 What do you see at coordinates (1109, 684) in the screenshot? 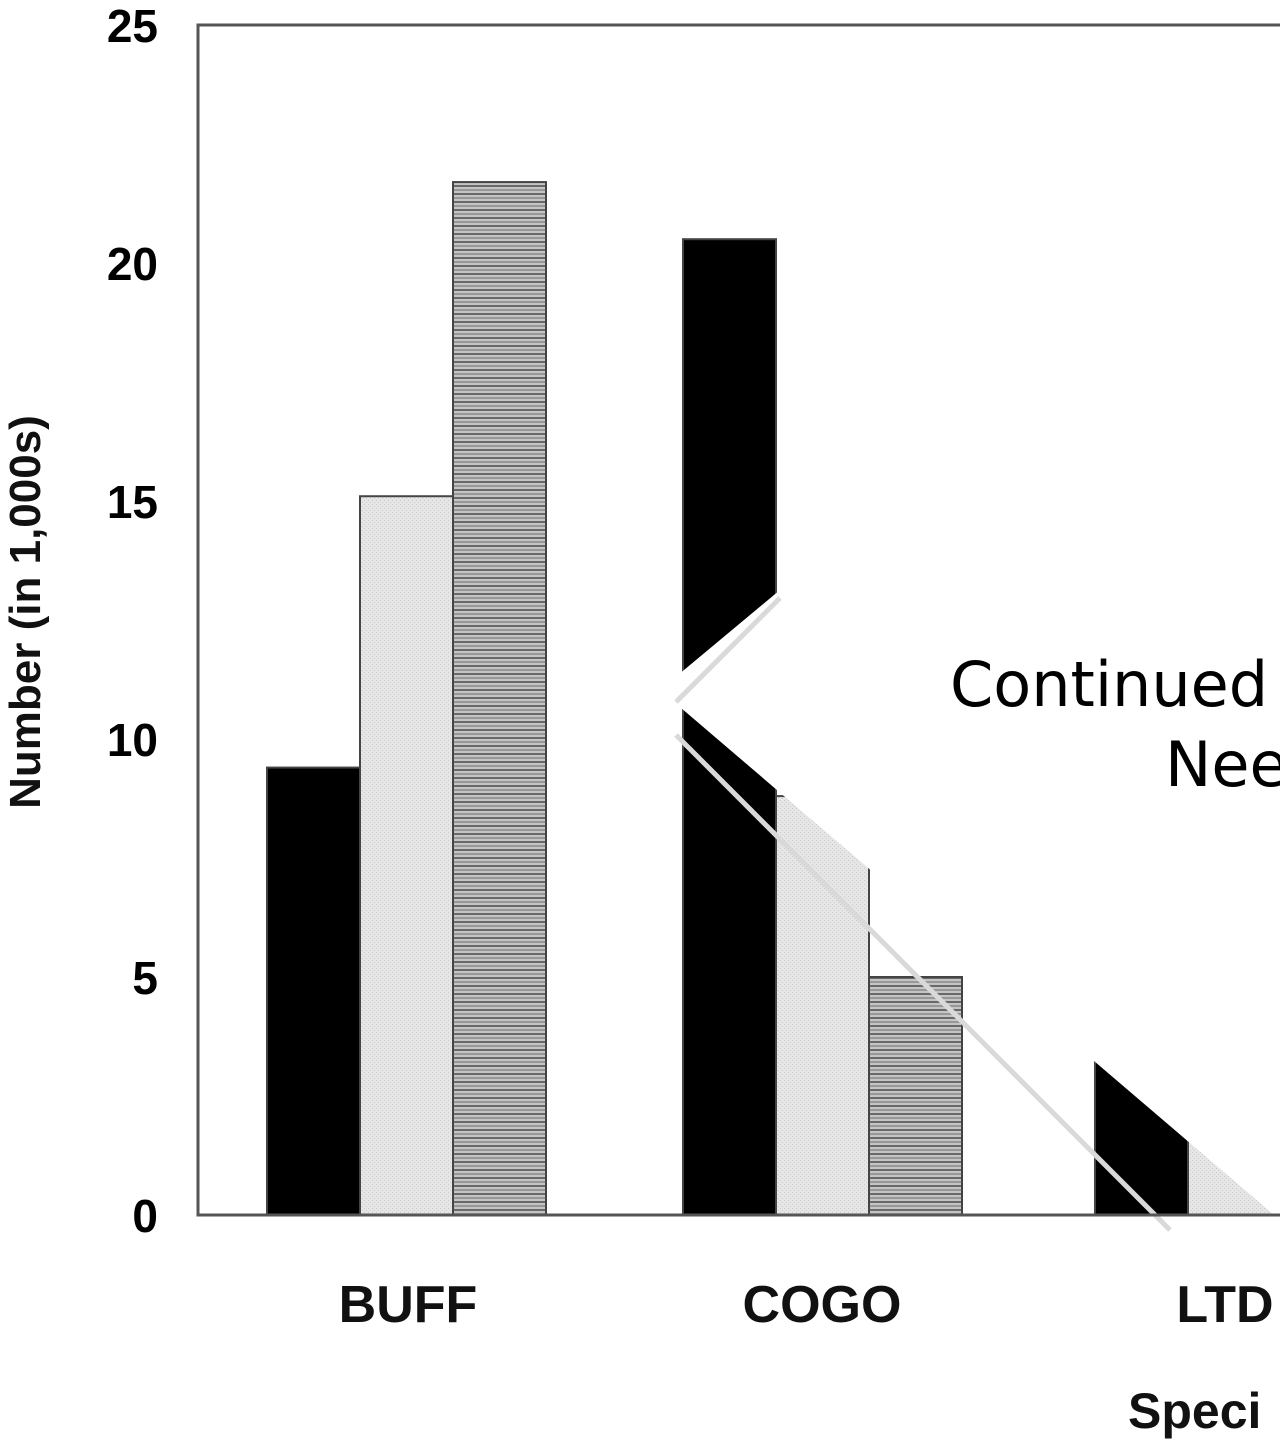
I see `overlay-text-line1: Continued` at bounding box center [1109, 684].